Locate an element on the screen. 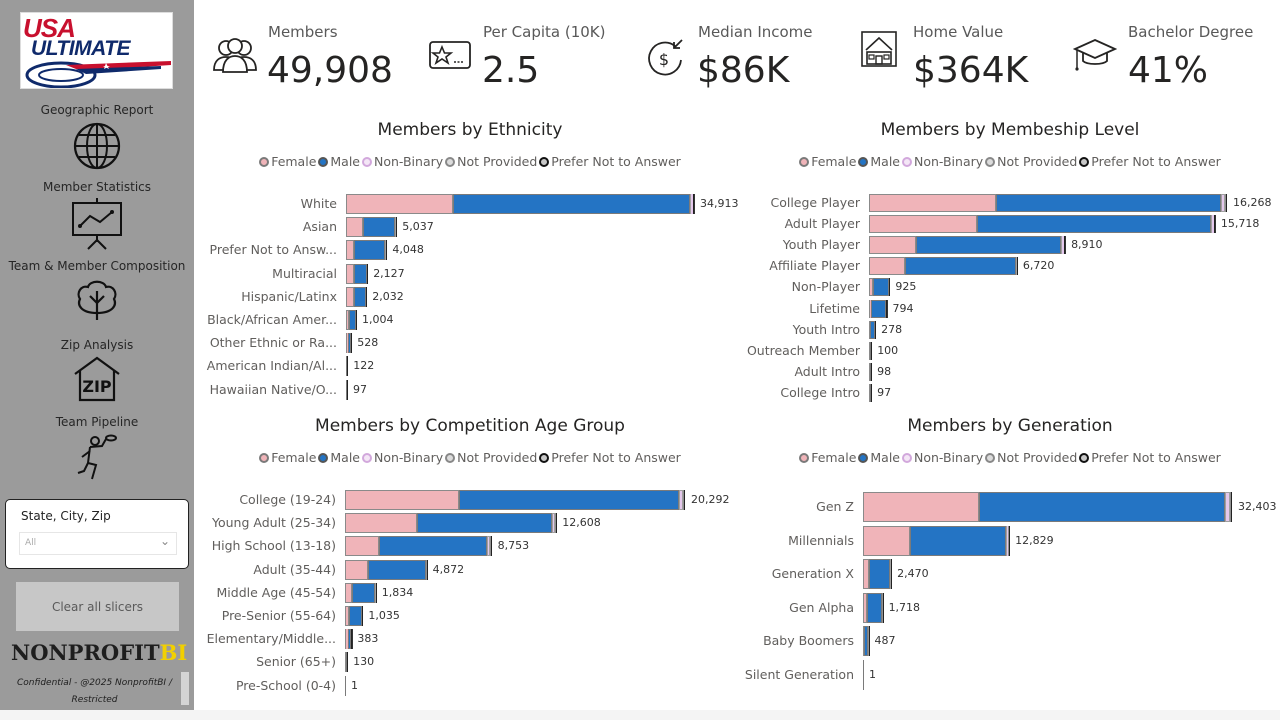 This screenshot has height=720, width=1280. nav-team-member-composition: Team & Member Composition is located at coordinates (97, 290).